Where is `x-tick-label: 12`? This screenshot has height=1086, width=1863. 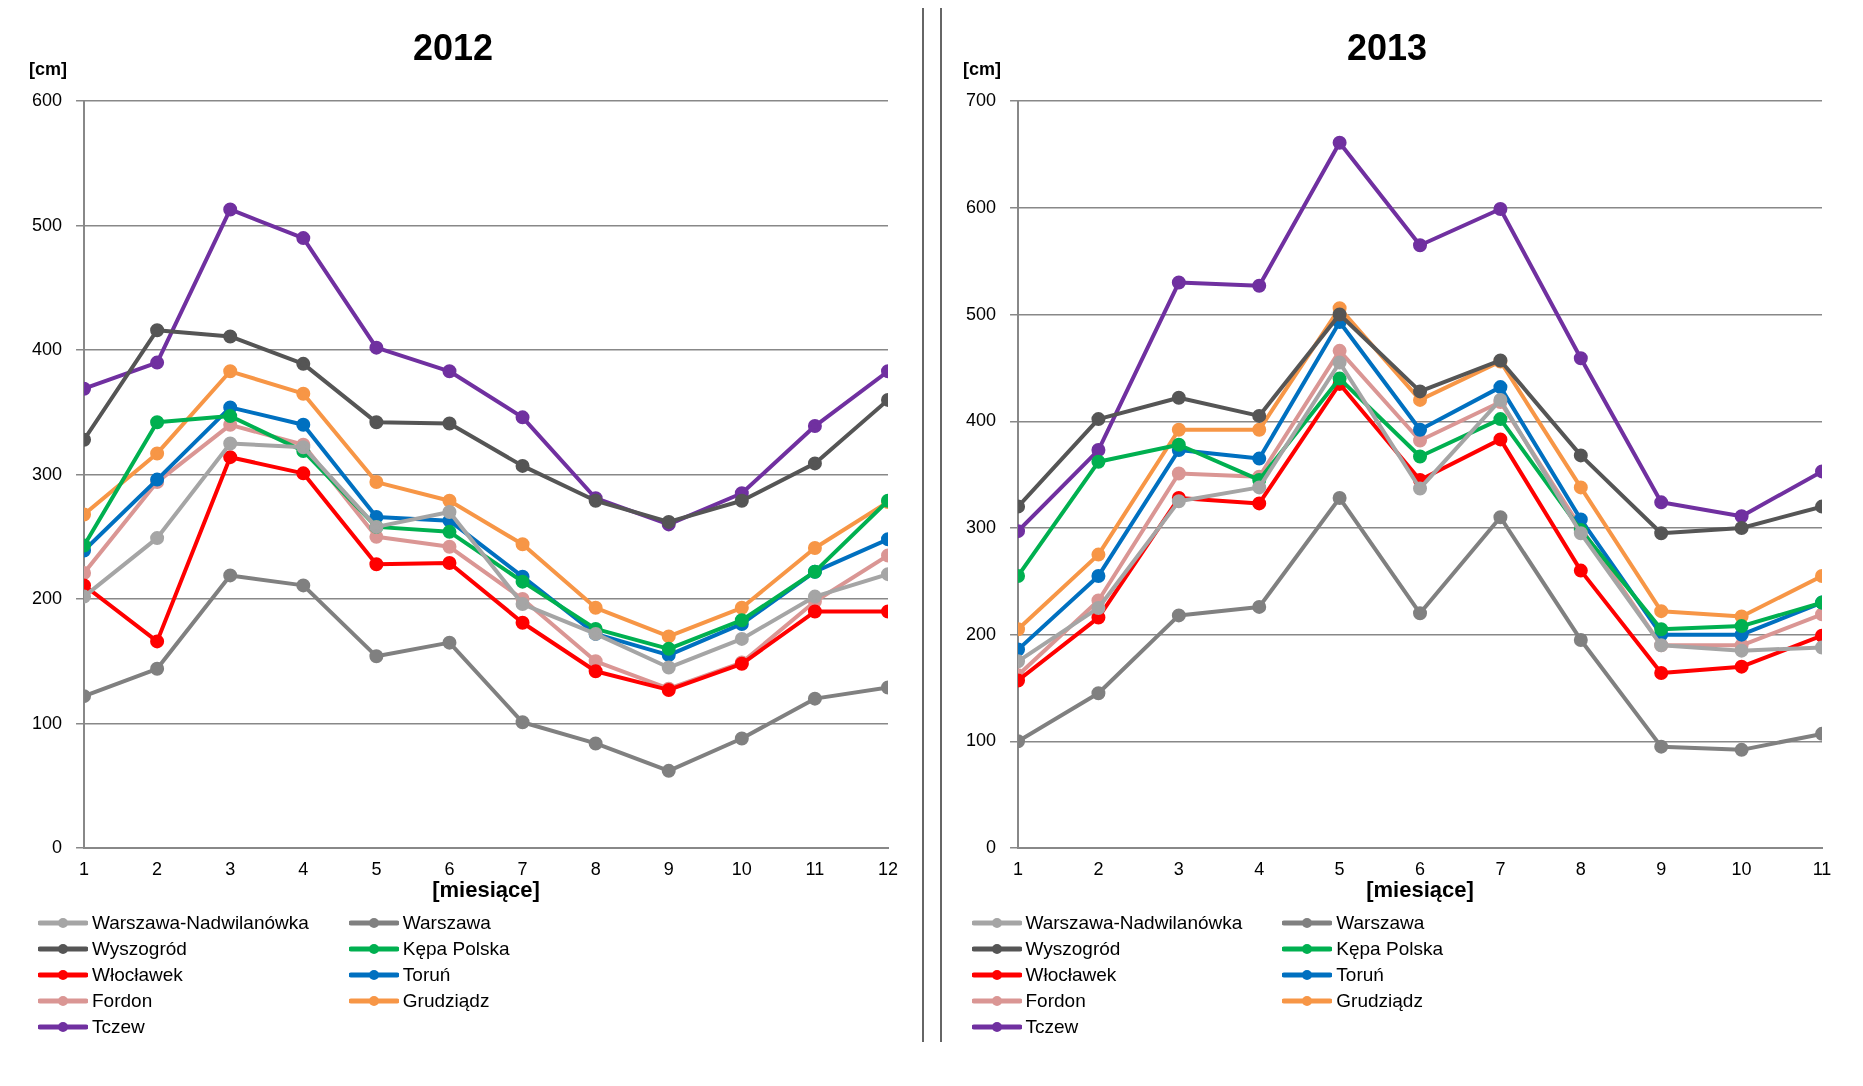
x-tick-label: 12 is located at coordinates (888, 868).